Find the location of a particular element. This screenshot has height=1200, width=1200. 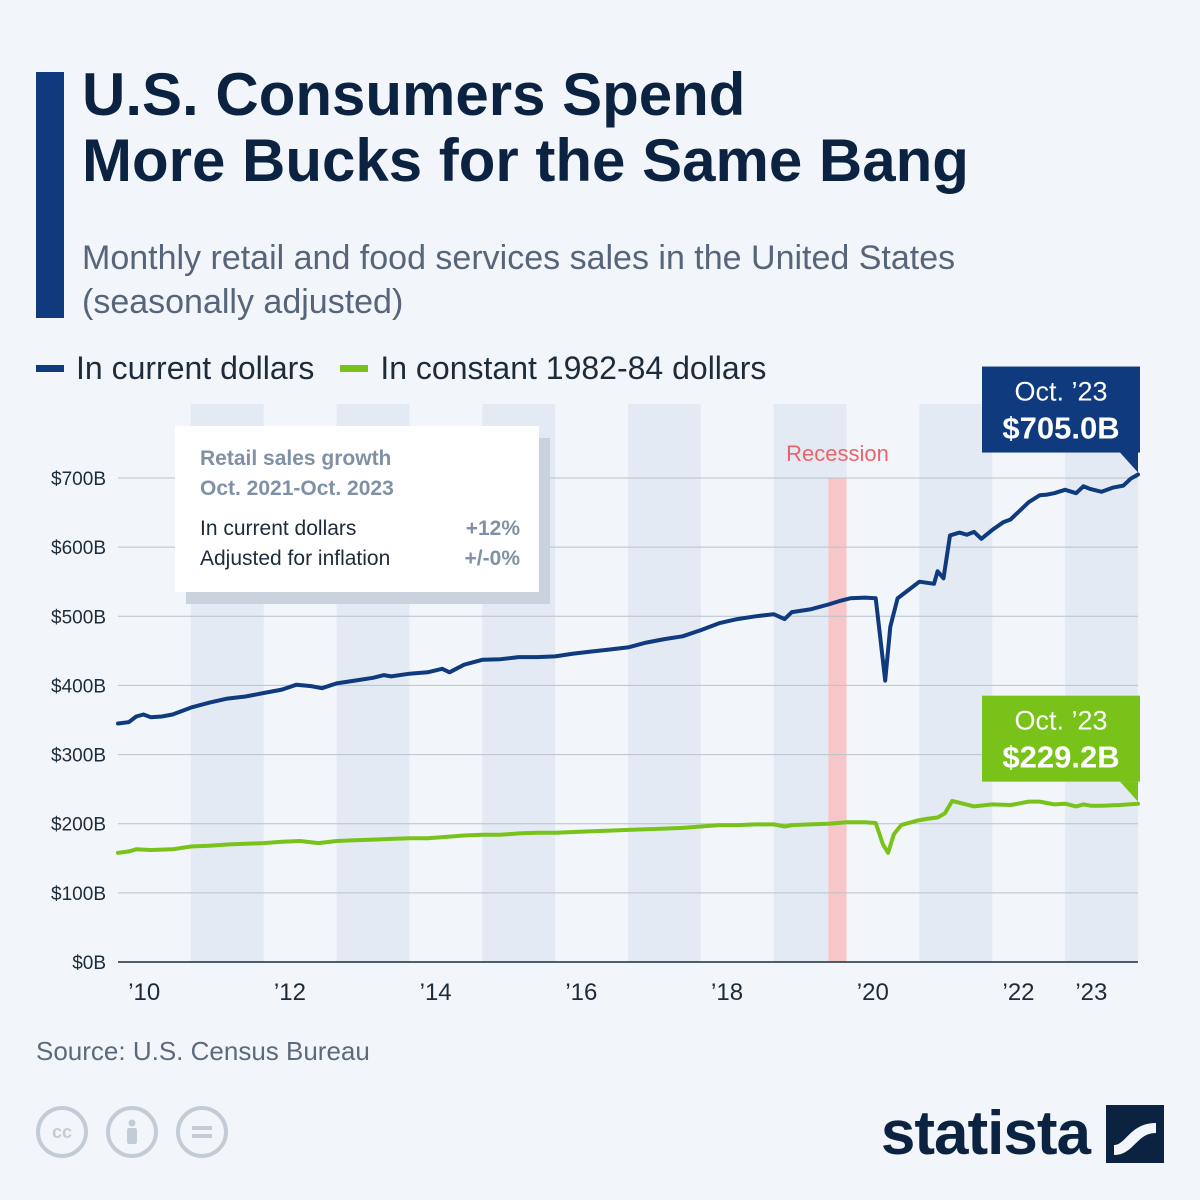

info-box-row2-label: Adjusted for inflation is located at coordinates (295, 558).